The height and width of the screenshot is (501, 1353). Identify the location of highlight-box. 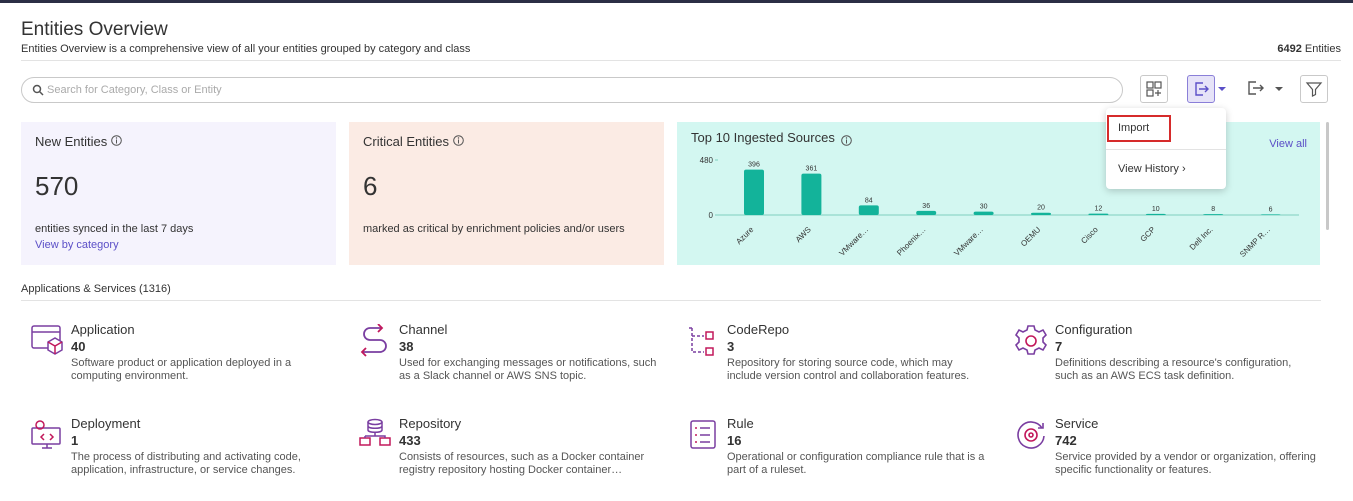
(1139, 128).